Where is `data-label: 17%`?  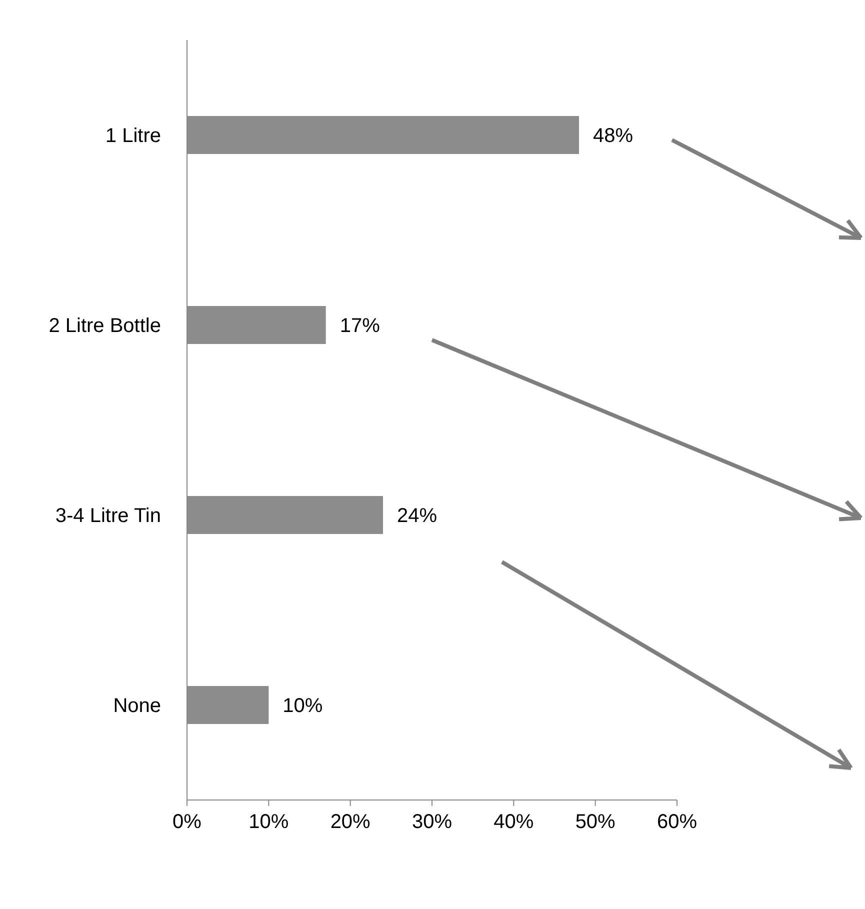 data-label: 17% is located at coordinates (360, 326).